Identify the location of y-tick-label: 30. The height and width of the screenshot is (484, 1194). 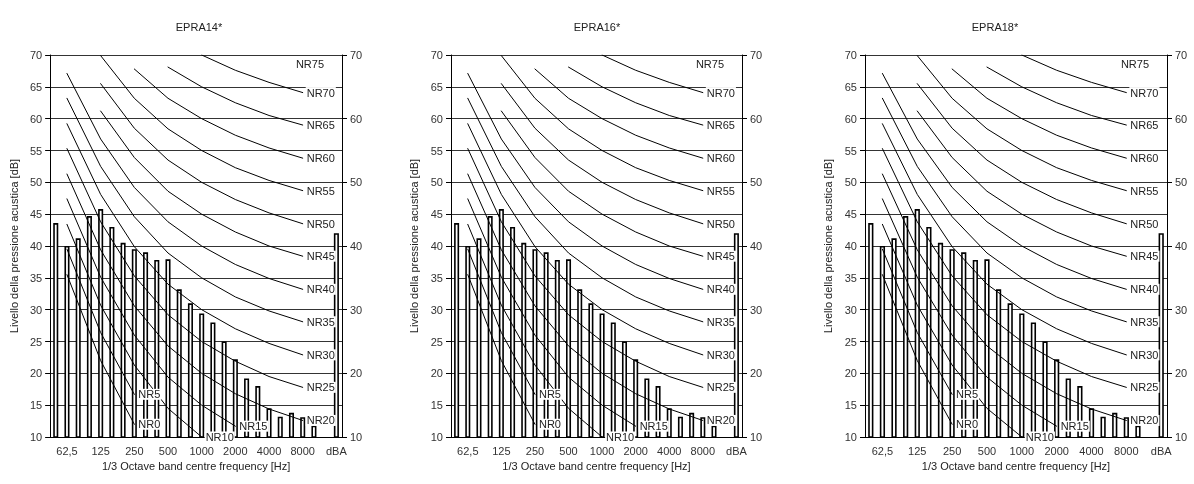
(850, 309).